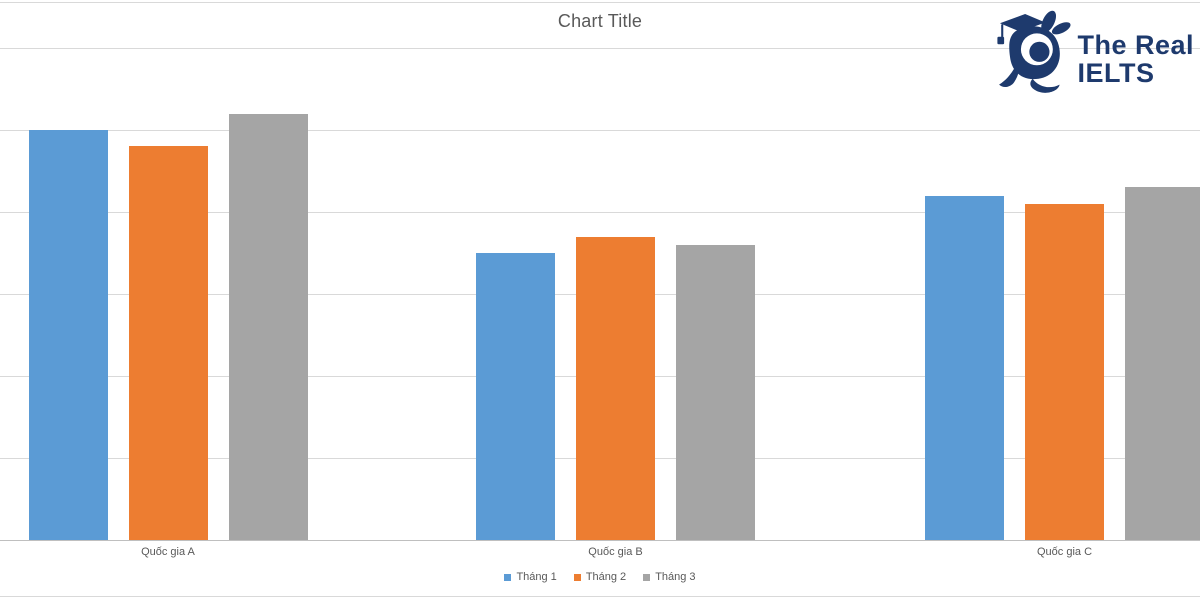 The image size is (1200, 600). I want to click on logo-text: The Real IELTS, so click(1135, 59).